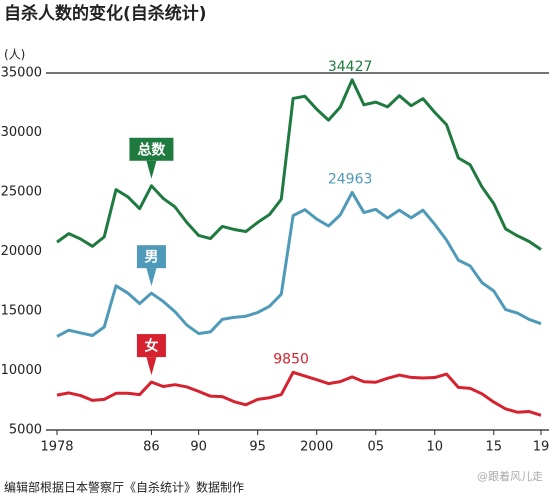  I want to click on y-unit: (人), so click(14, 55).